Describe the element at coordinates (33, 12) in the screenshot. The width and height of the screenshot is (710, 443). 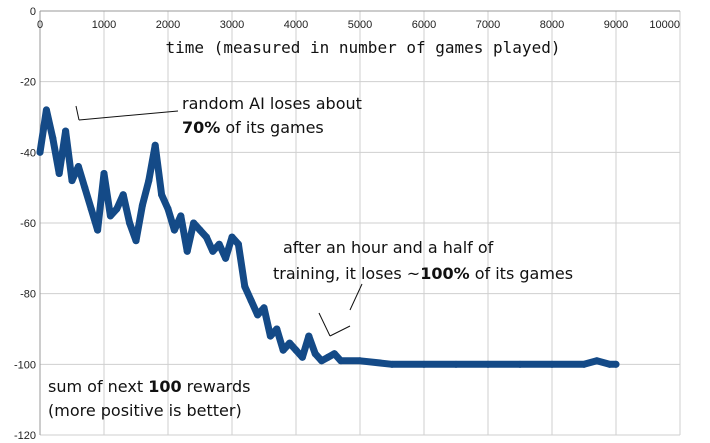
I see `y-tick-label: 0` at that location.